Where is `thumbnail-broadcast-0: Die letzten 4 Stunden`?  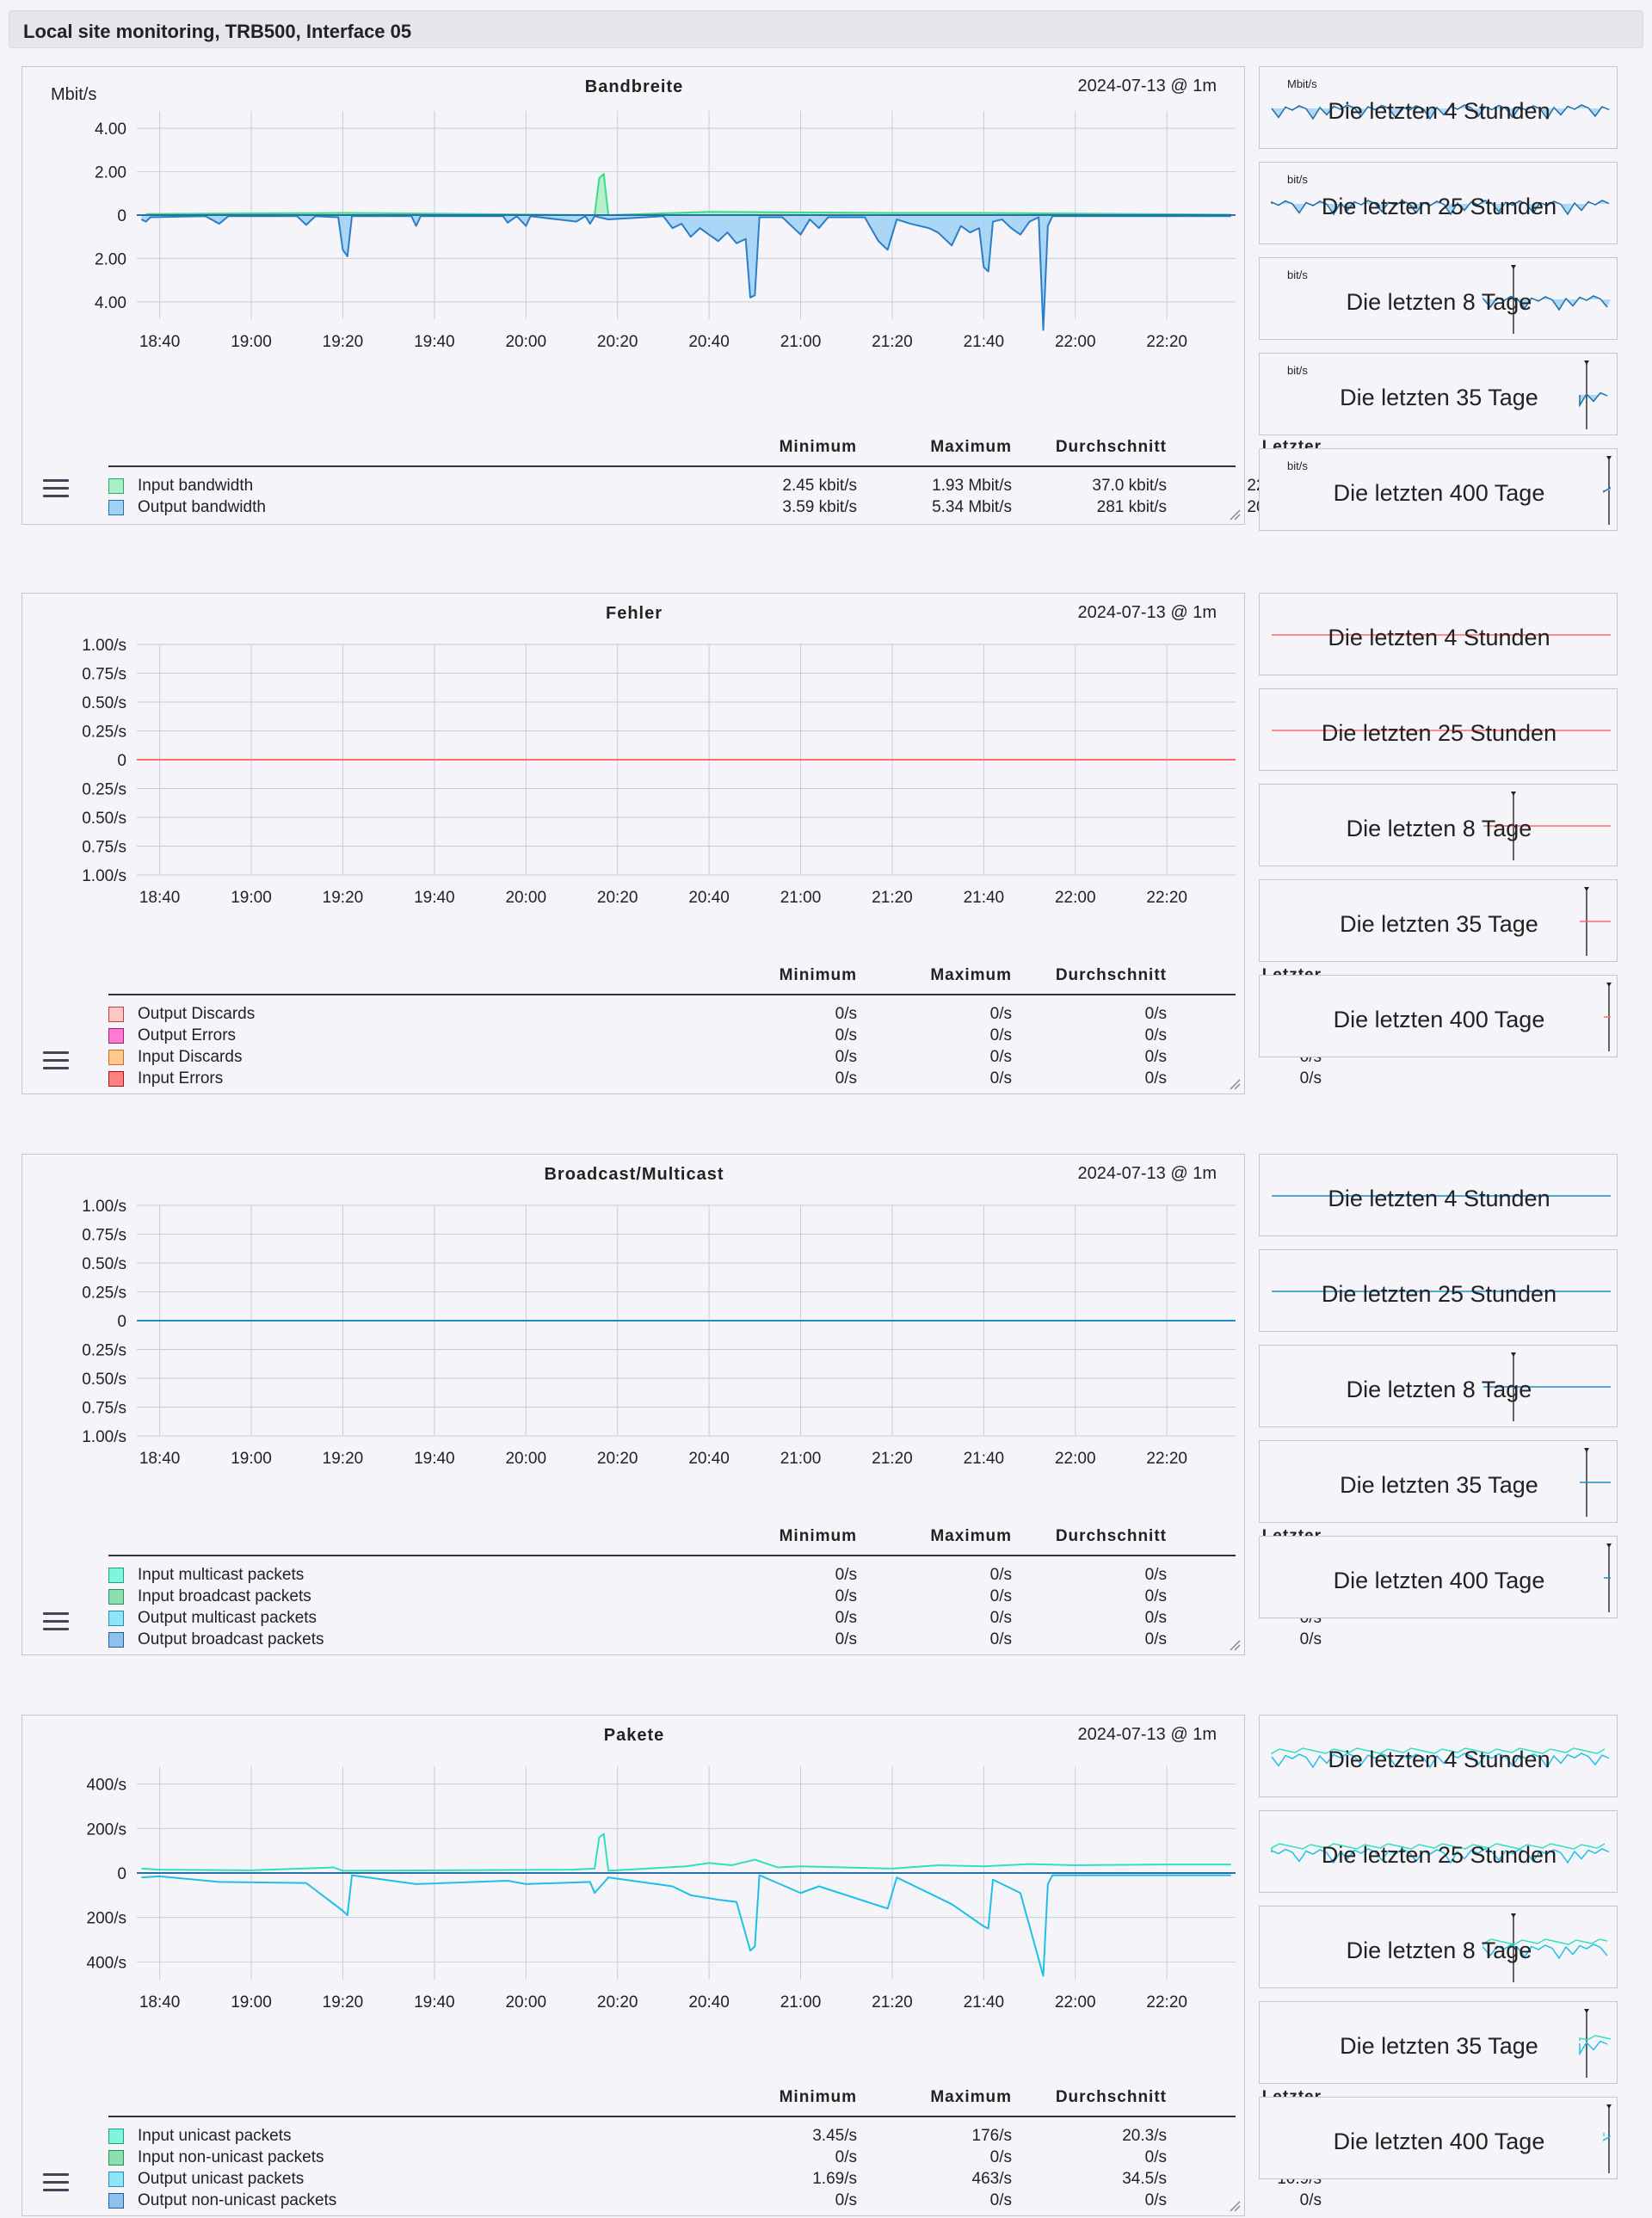
thumbnail-broadcast-0: Die letzten 4 Stunden is located at coordinates (1438, 1195).